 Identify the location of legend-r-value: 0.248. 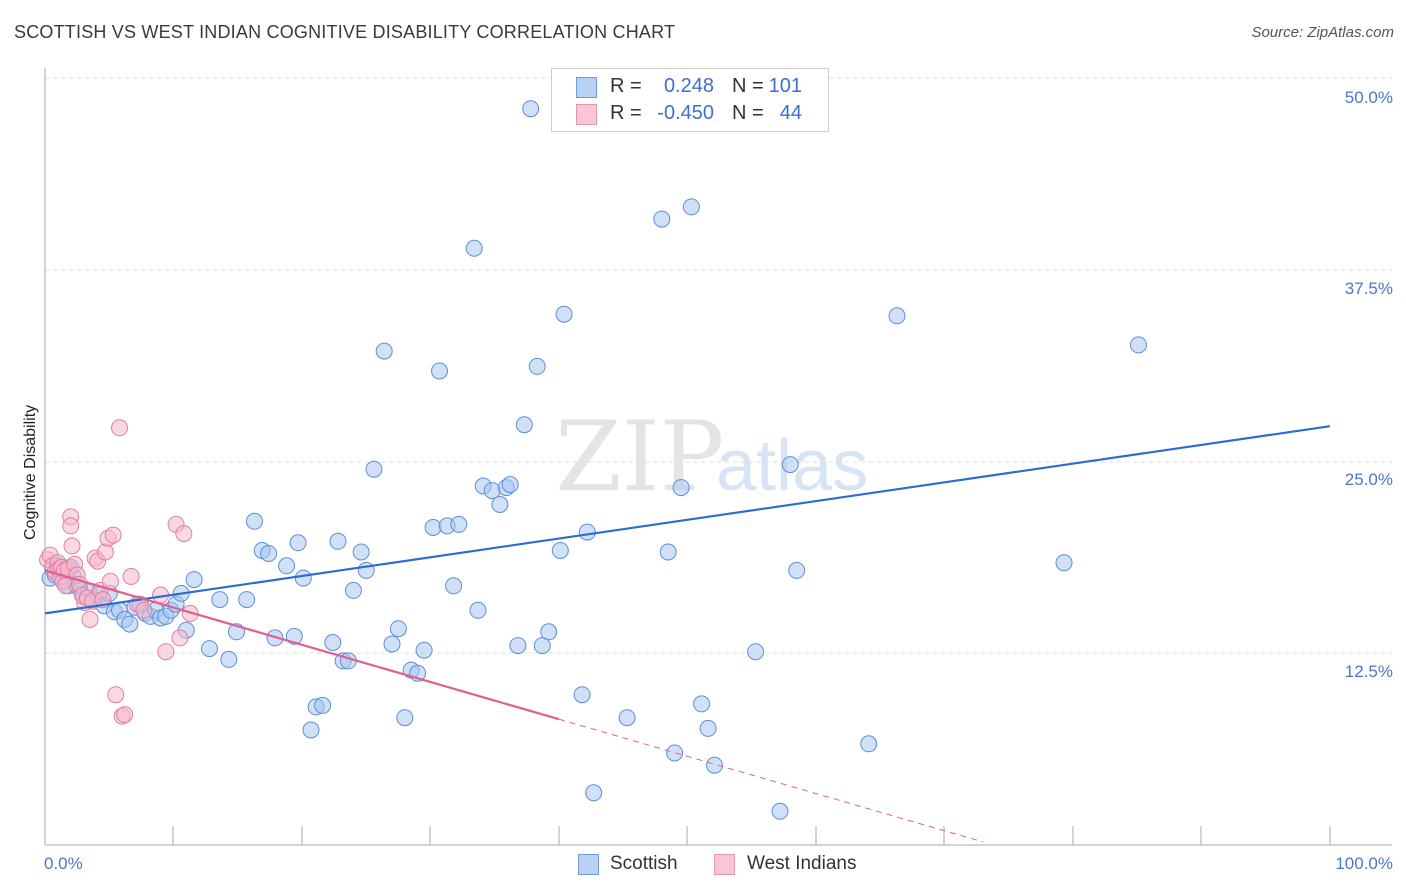
(688, 86).